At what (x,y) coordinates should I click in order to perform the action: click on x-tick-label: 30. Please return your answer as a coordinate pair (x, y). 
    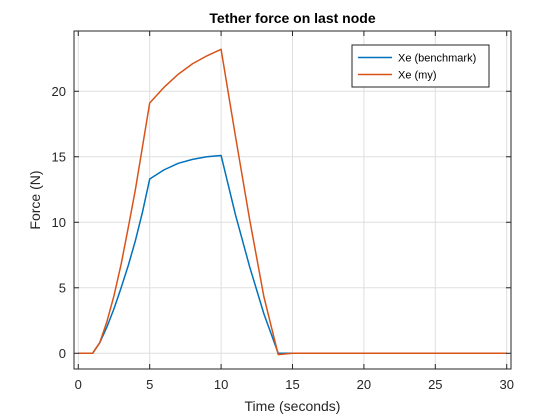
    Looking at the image, I should click on (506, 384).